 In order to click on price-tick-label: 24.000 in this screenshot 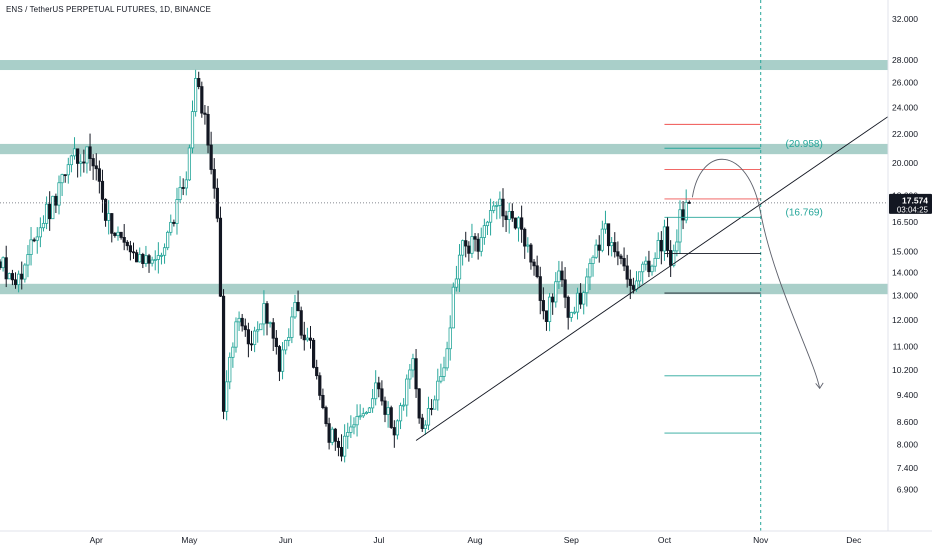, I will do `click(905, 107)`.